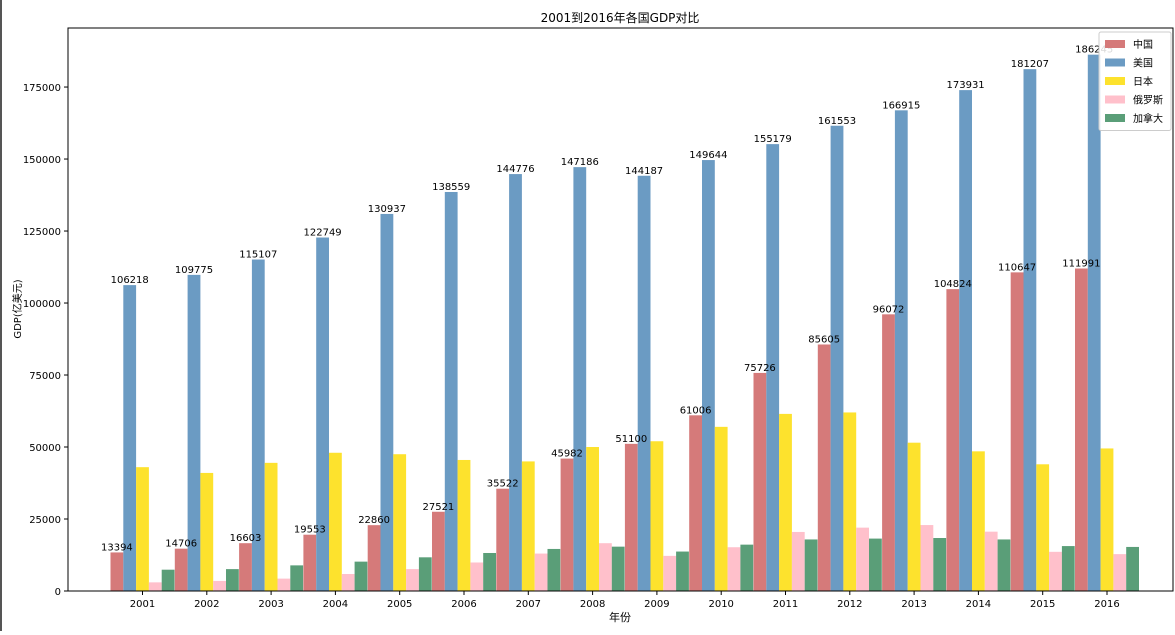 This screenshot has width=1175, height=635. I want to click on bar-2012-美国, so click(837, 358).